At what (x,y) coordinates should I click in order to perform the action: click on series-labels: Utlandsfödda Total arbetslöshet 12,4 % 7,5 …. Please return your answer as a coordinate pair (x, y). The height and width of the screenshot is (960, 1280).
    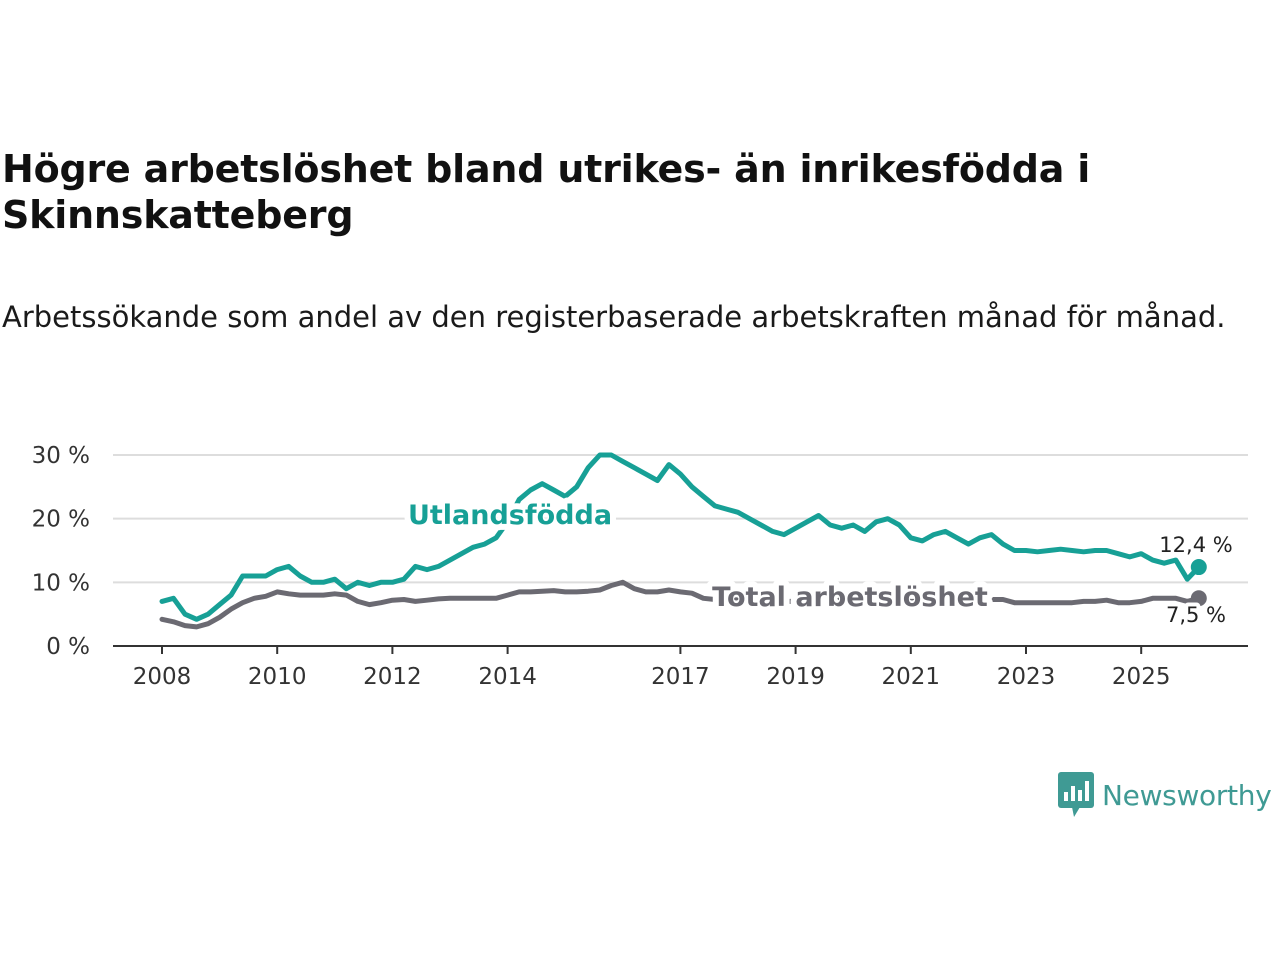
    Looking at the image, I should click on (819, 562).